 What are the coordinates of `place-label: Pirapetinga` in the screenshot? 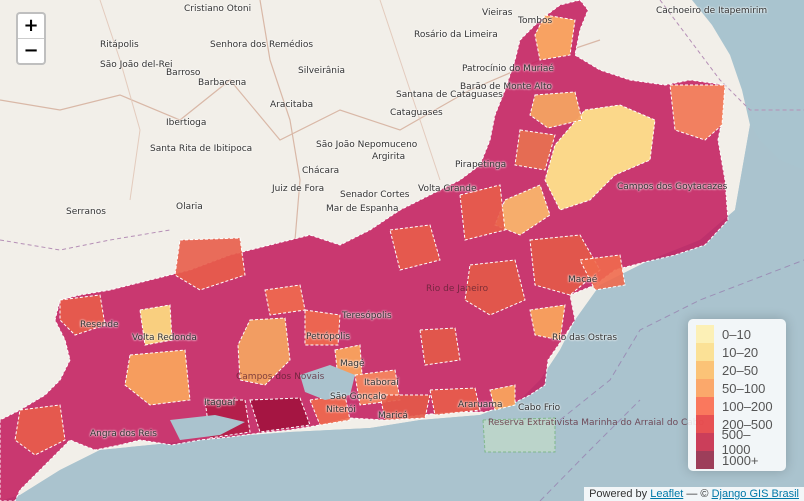 It's located at (481, 165).